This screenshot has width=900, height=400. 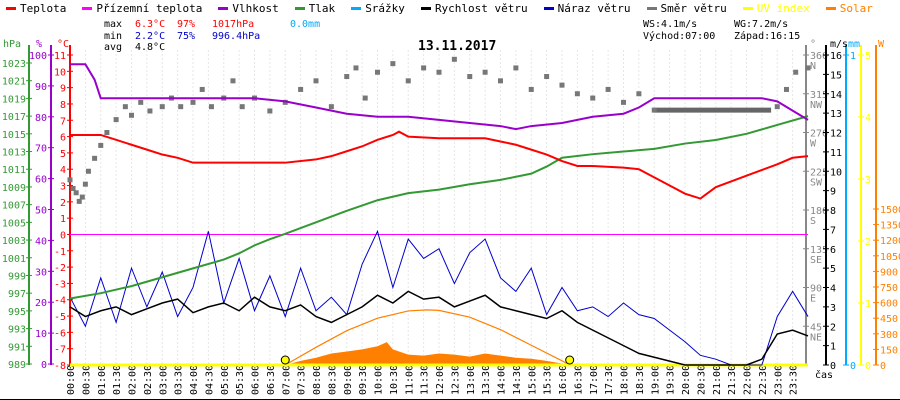 I want to click on temperature-tick-label: 2, so click(x=63, y=203).